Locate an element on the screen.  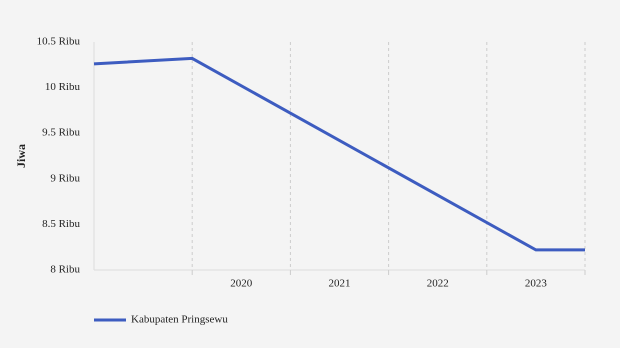
y-tick-label: 8.5 Ribu is located at coordinates (61, 224).